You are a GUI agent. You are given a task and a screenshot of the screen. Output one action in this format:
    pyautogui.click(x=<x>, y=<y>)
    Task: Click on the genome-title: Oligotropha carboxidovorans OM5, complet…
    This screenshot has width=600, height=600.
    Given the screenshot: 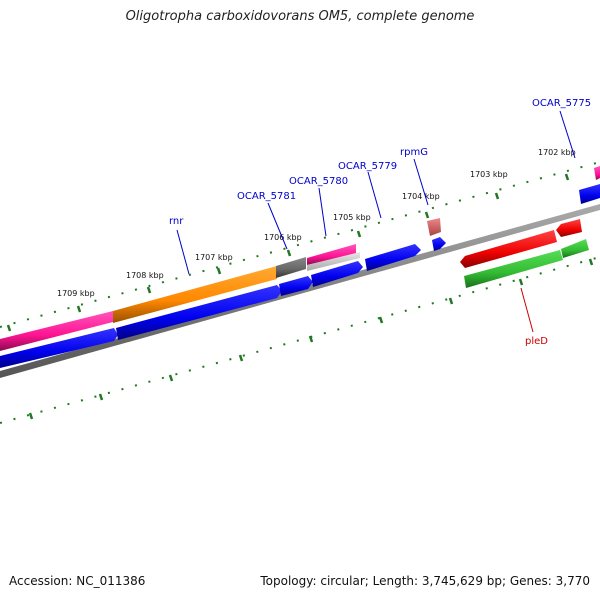 What is the action you would take?
    pyautogui.click(x=300, y=16)
    